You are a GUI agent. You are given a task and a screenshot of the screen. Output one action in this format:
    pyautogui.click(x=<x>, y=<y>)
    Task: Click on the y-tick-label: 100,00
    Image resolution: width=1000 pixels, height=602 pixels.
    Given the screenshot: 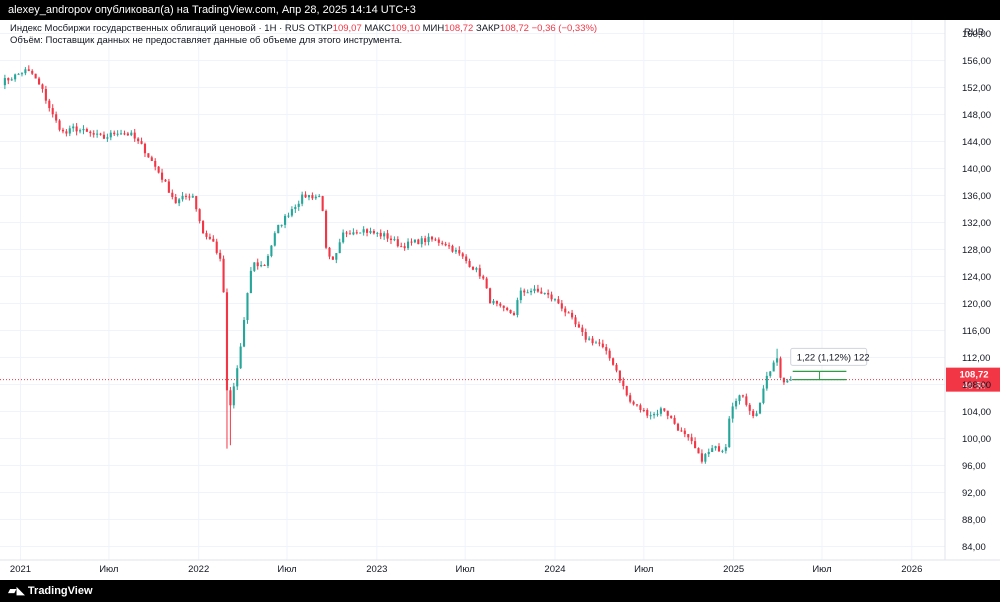 What is the action you would take?
    pyautogui.click(x=976, y=439)
    